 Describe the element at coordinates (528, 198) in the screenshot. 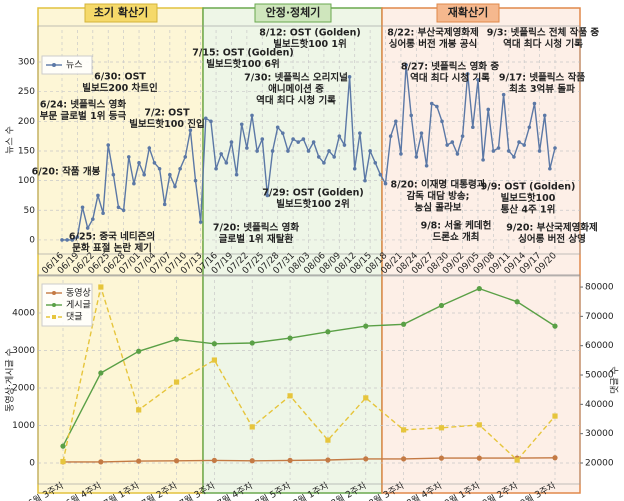

I see `annotation: 빌보드핫100` at that location.